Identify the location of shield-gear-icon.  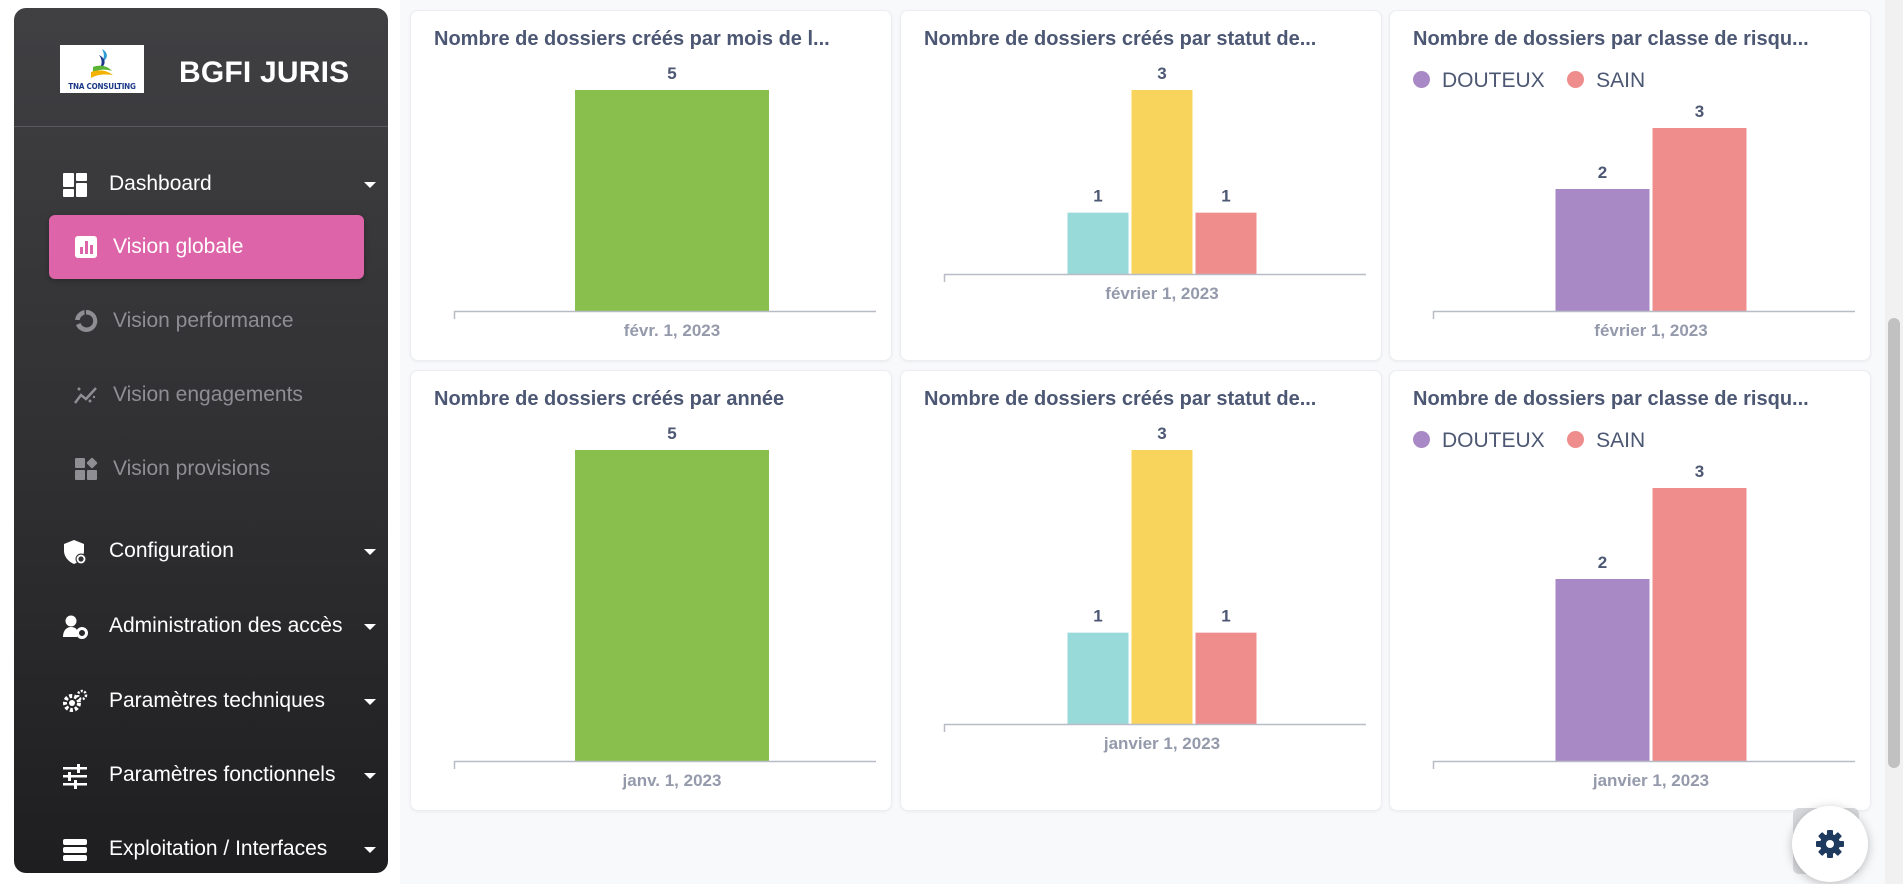
(75, 552).